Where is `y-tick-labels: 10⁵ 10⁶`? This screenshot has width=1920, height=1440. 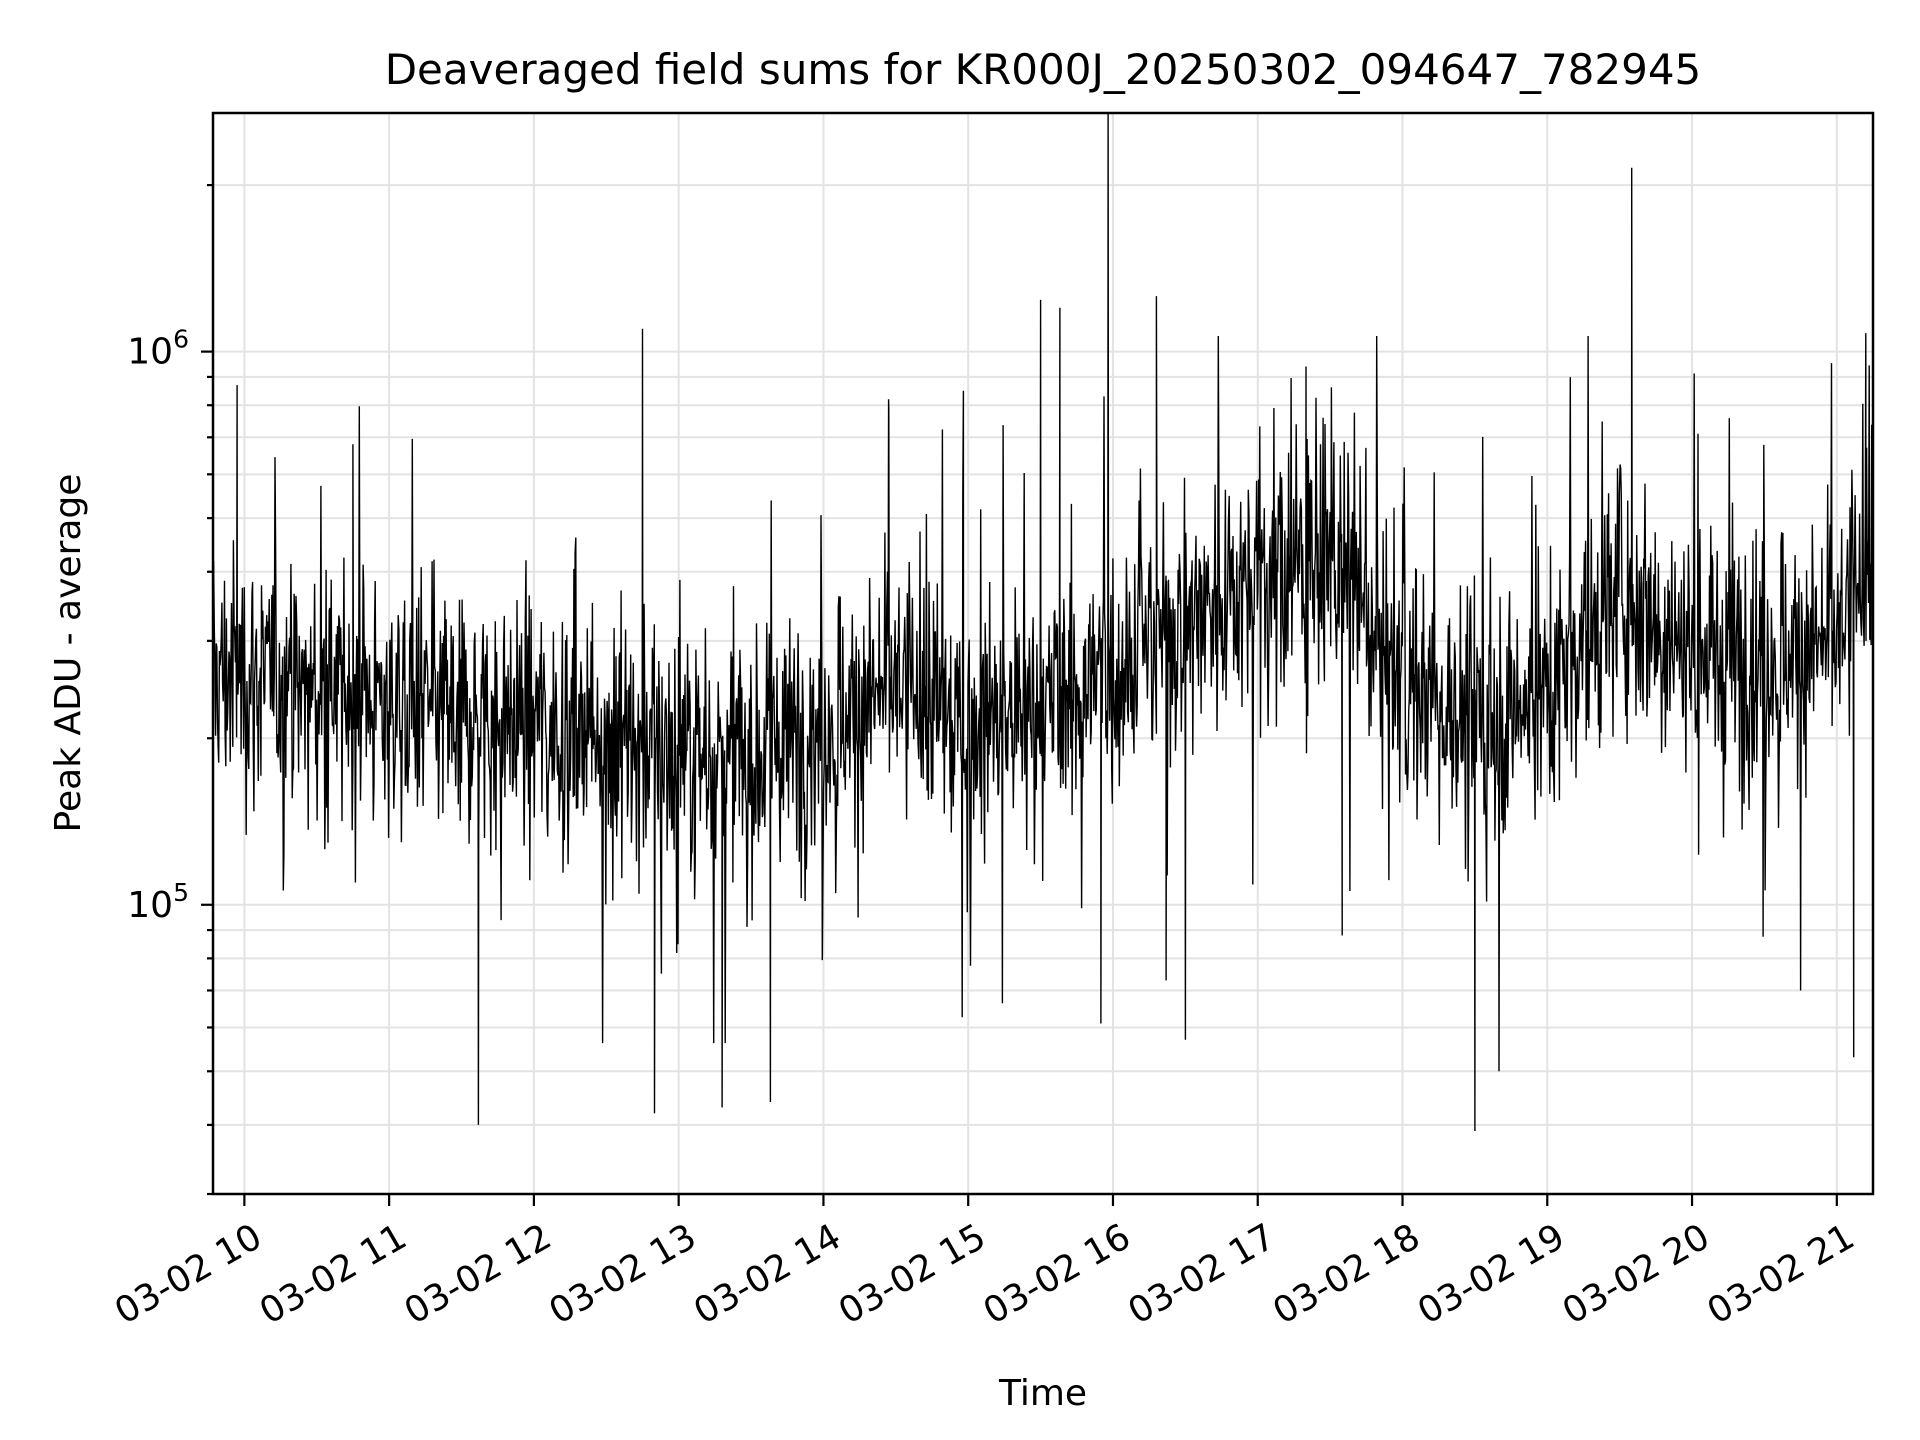
y-tick-labels: 10⁵ 10⁶ is located at coordinates (158, 625).